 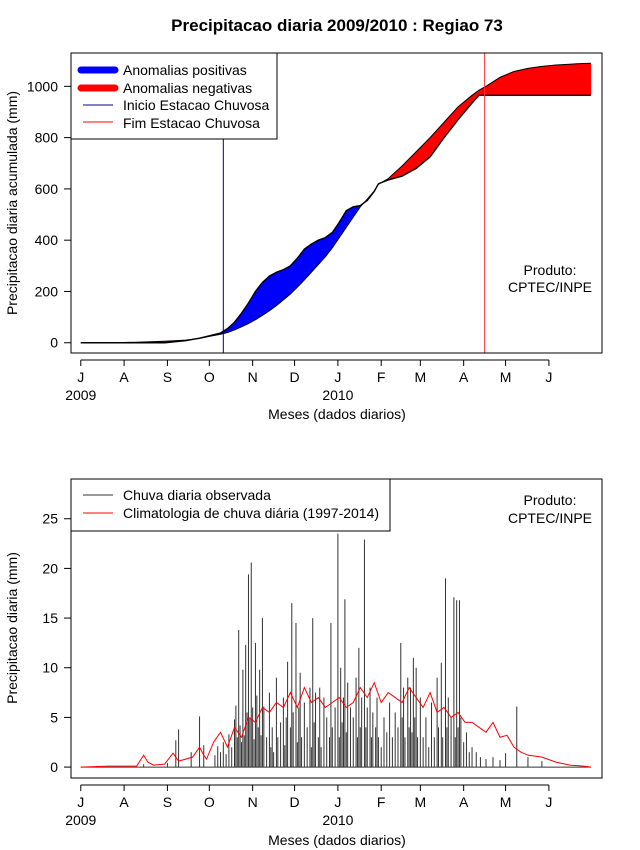 What do you see at coordinates (185, 70) in the screenshot?
I see `legend-label-positive: Anomalias positivas` at bounding box center [185, 70].